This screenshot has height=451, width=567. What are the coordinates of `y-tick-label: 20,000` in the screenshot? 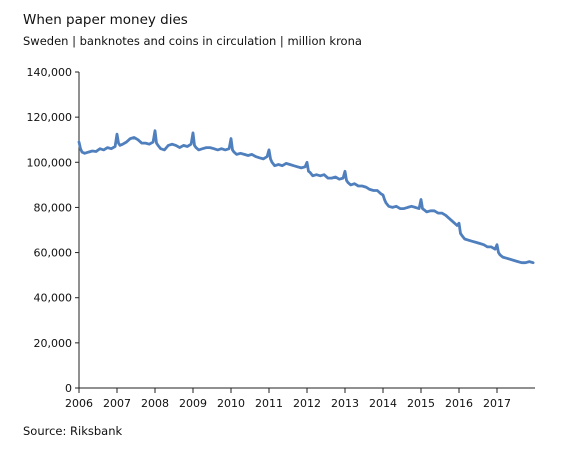 It's located at (53, 343).